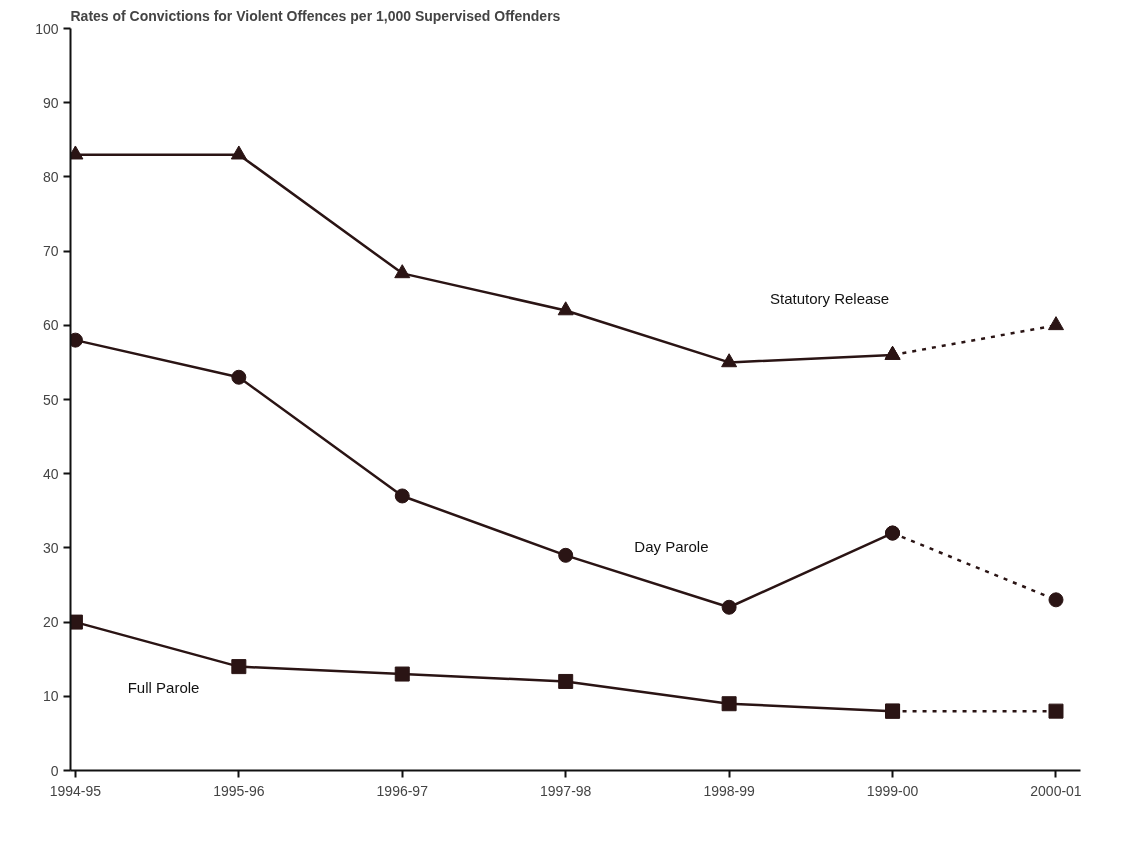  I want to click on x-tick-label: 1997-98, so click(566, 790).